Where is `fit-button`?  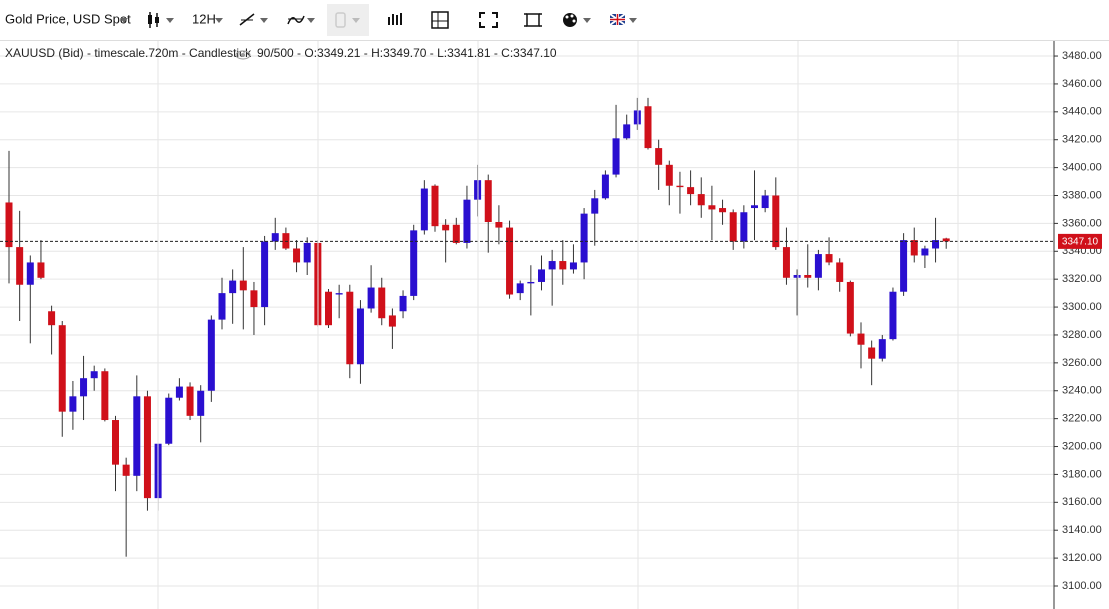 fit-button is located at coordinates (533, 20).